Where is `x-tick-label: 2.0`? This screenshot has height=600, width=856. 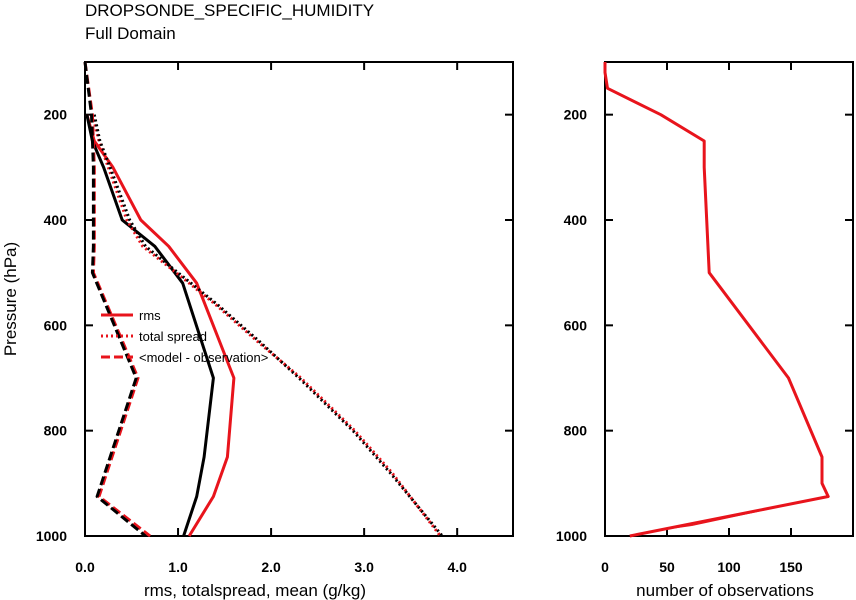
x-tick-label: 2.0 is located at coordinates (271, 567).